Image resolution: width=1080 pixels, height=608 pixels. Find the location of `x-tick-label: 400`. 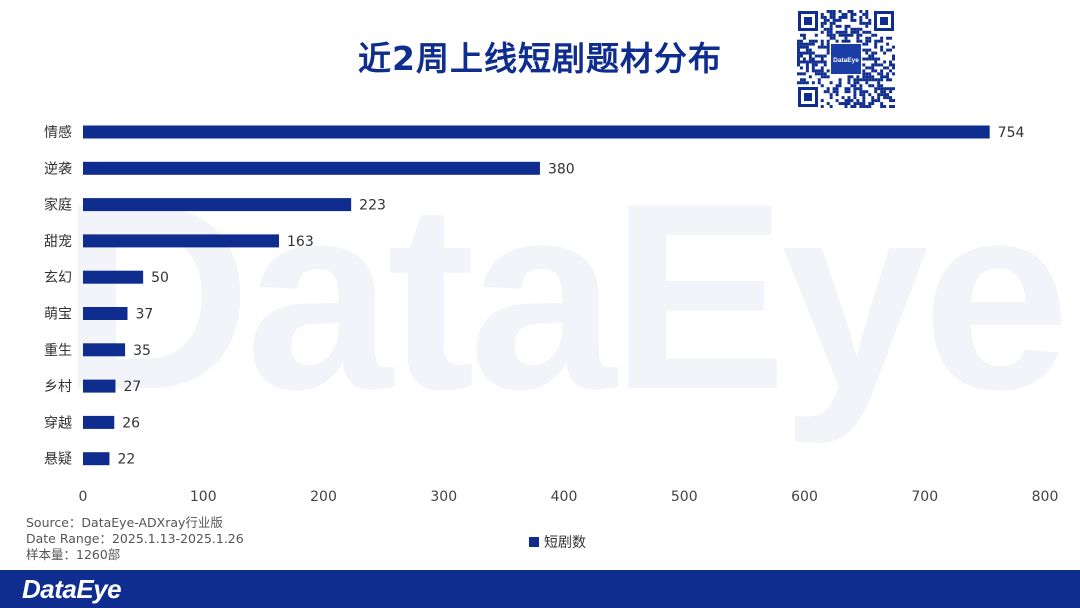

x-tick-label: 400 is located at coordinates (564, 497).